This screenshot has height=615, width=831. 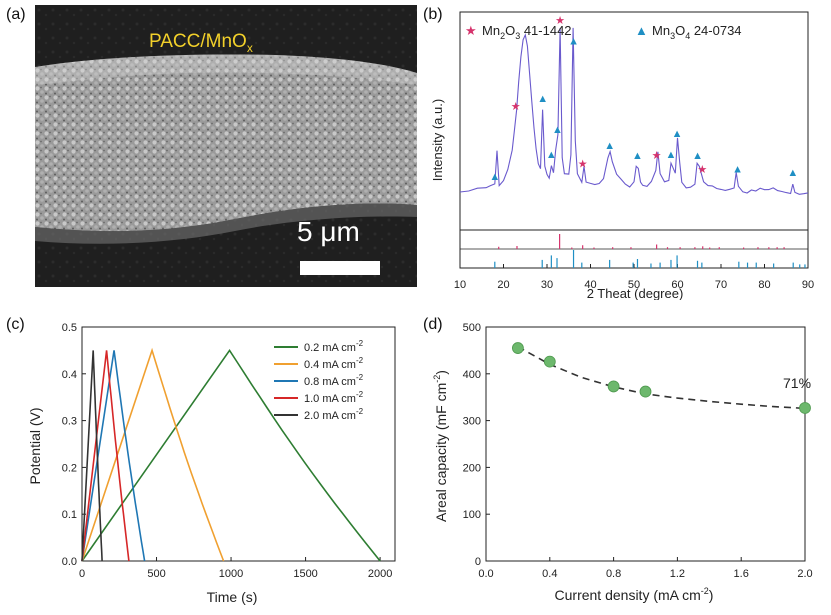 What do you see at coordinates (334, 363) in the screenshot?
I see `gcd-legend-label: 0.4 mA cm-2` at bounding box center [334, 363].